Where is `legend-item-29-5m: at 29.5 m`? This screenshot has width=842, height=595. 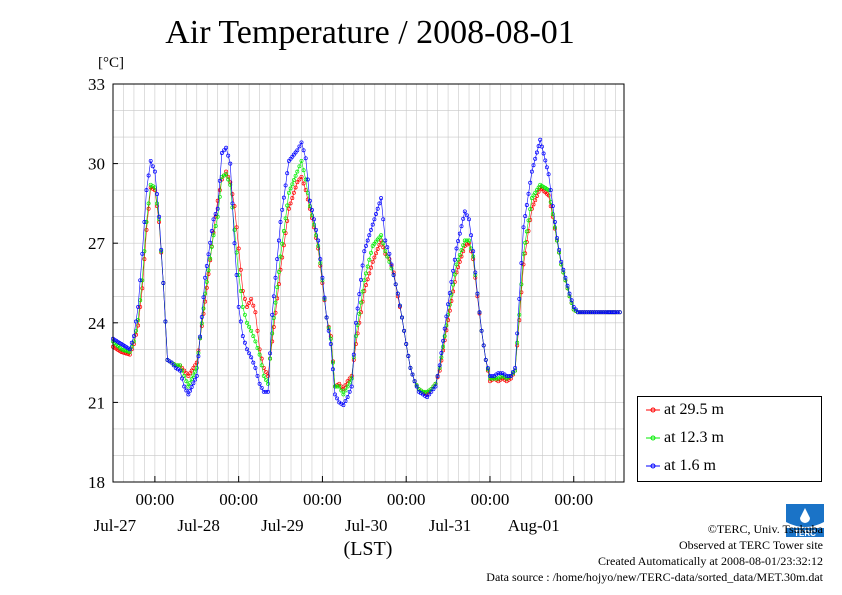 legend-item-29-5m: at 29.5 m is located at coordinates (685, 410).